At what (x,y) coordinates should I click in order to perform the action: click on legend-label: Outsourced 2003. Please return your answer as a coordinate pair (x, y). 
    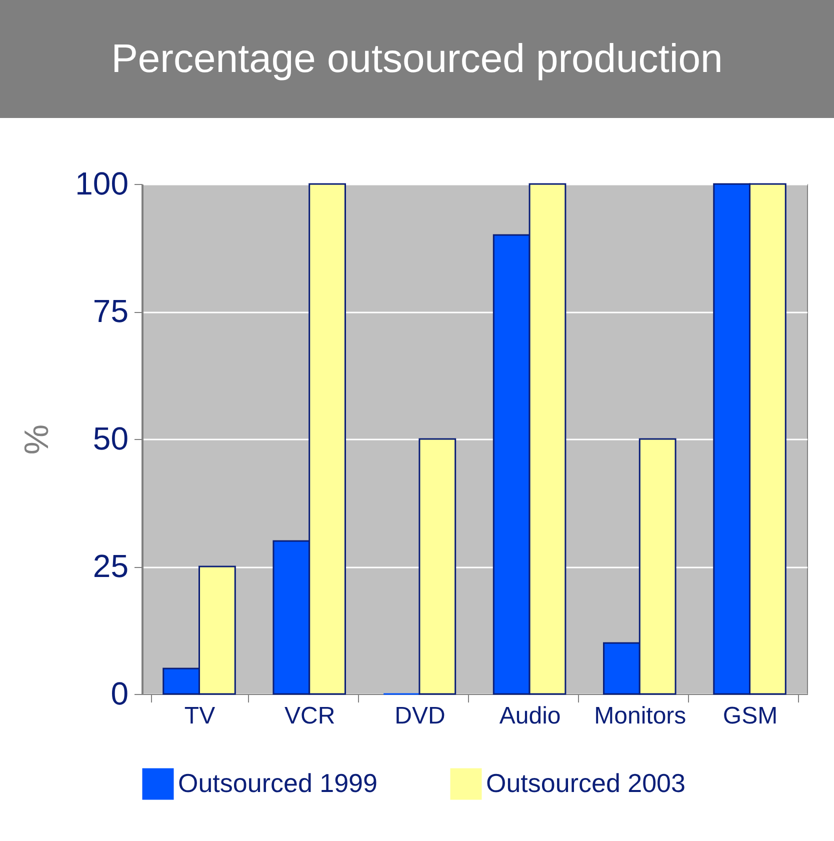
    Looking at the image, I should click on (586, 783).